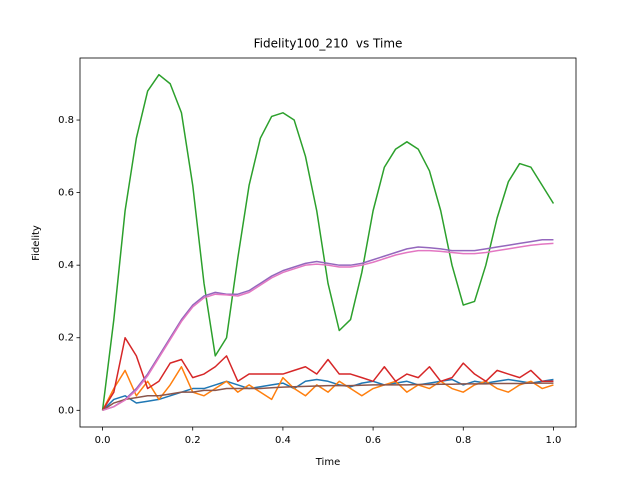  Describe the element at coordinates (66, 410) in the screenshot. I see `y-tick-label: 0.0` at that location.